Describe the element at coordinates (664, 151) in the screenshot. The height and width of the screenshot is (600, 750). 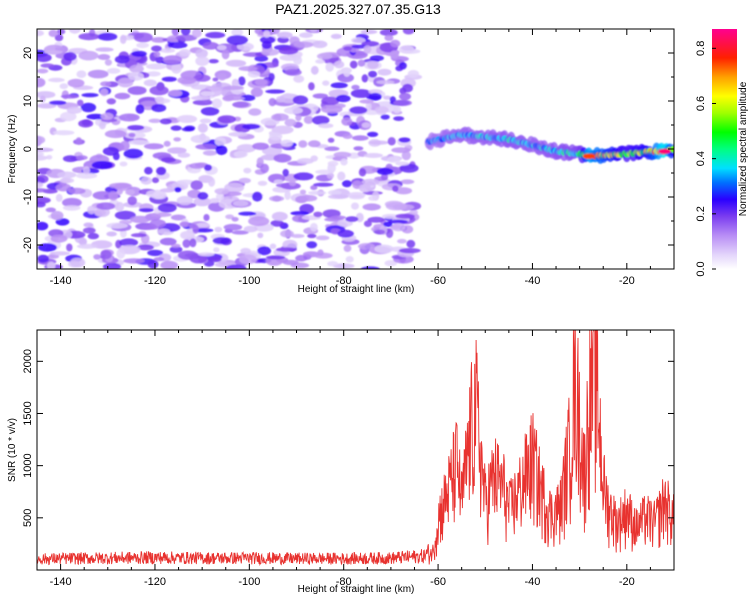
I see `signal-hot-spot` at that location.